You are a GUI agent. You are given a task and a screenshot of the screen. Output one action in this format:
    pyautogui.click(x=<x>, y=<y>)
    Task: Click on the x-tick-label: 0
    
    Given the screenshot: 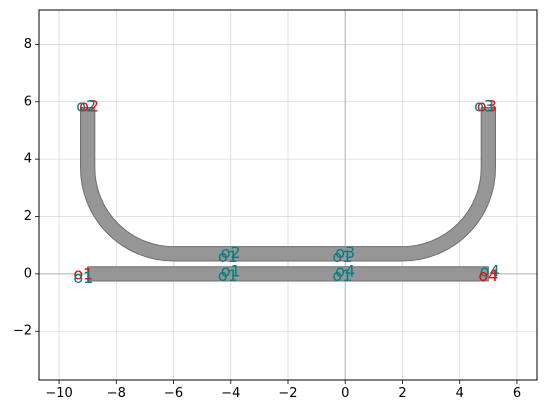 What is the action you would take?
    pyautogui.click(x=345, y=393)
    